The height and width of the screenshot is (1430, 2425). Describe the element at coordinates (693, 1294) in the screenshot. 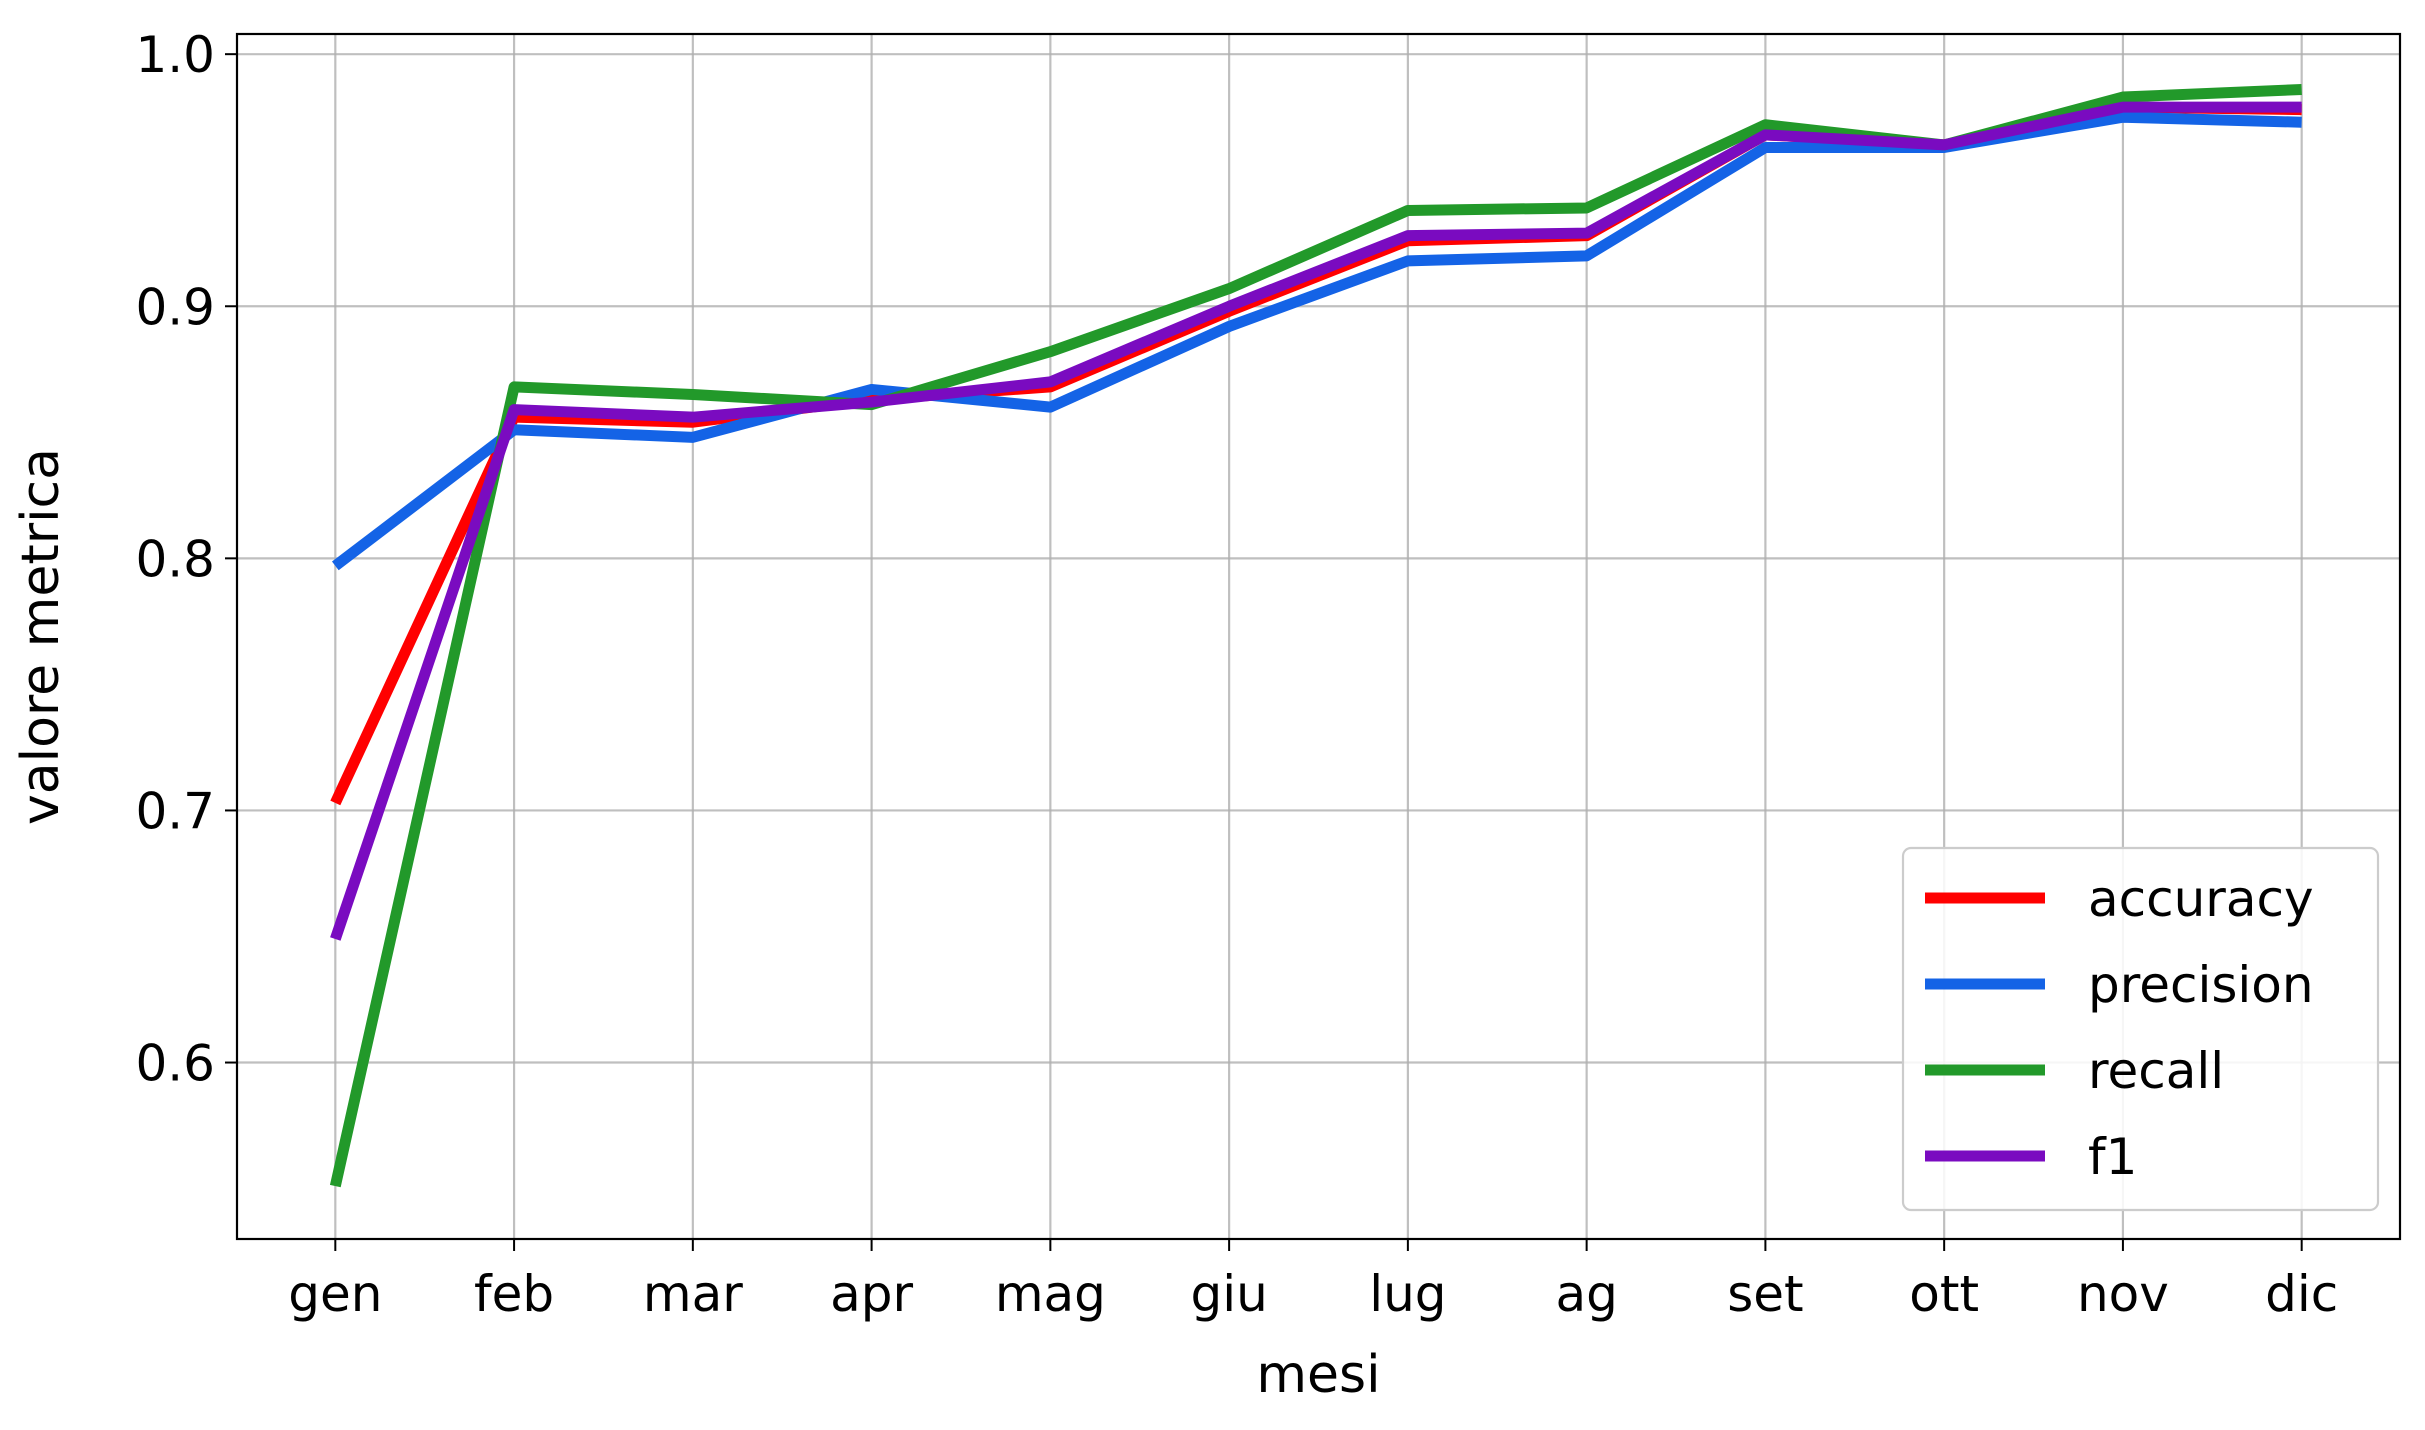

I see `x-tick-label: mar` at that location.